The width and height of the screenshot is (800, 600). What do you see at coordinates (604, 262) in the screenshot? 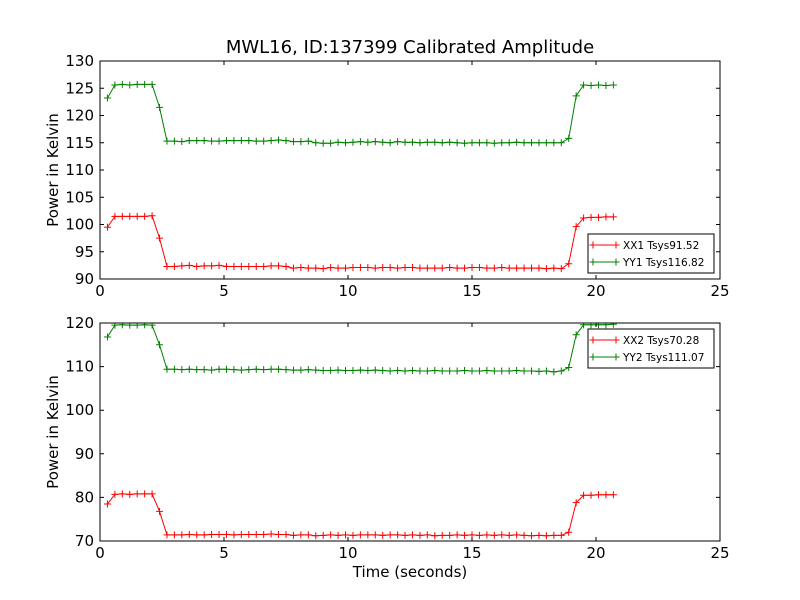
I see `legend-marker` at bounding box center [604, 262].